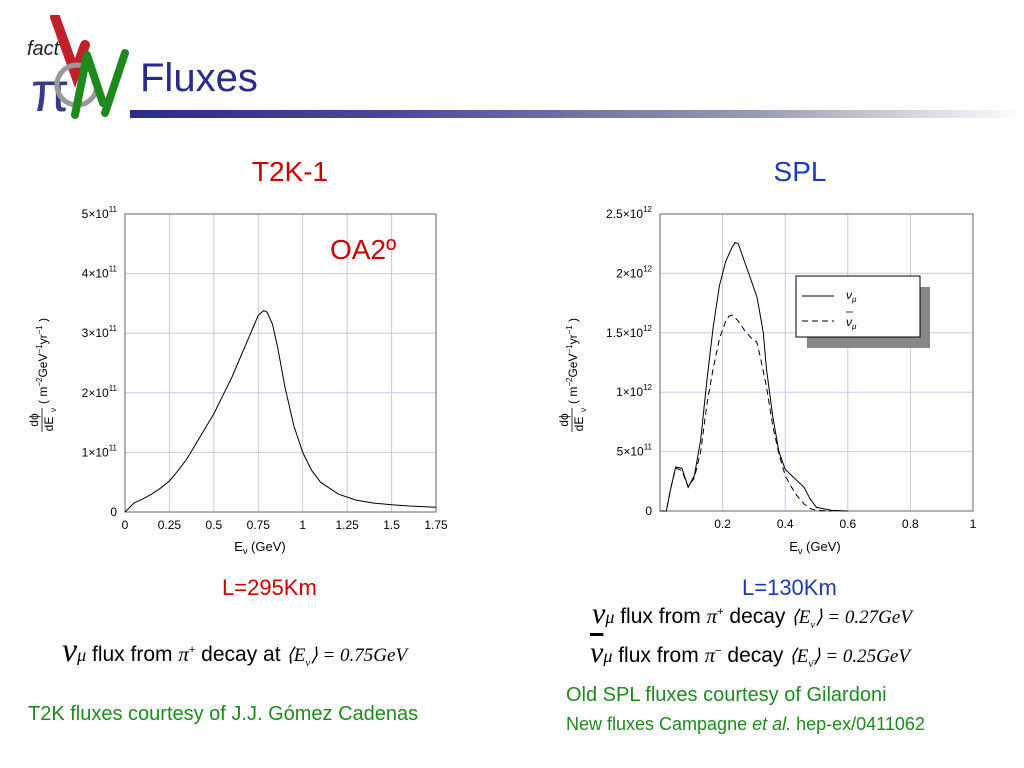 Image resolution: width=1024 pixels, height=768 pixels. I want to click on t2k-x-tick-label: 1, so click(302, 525).